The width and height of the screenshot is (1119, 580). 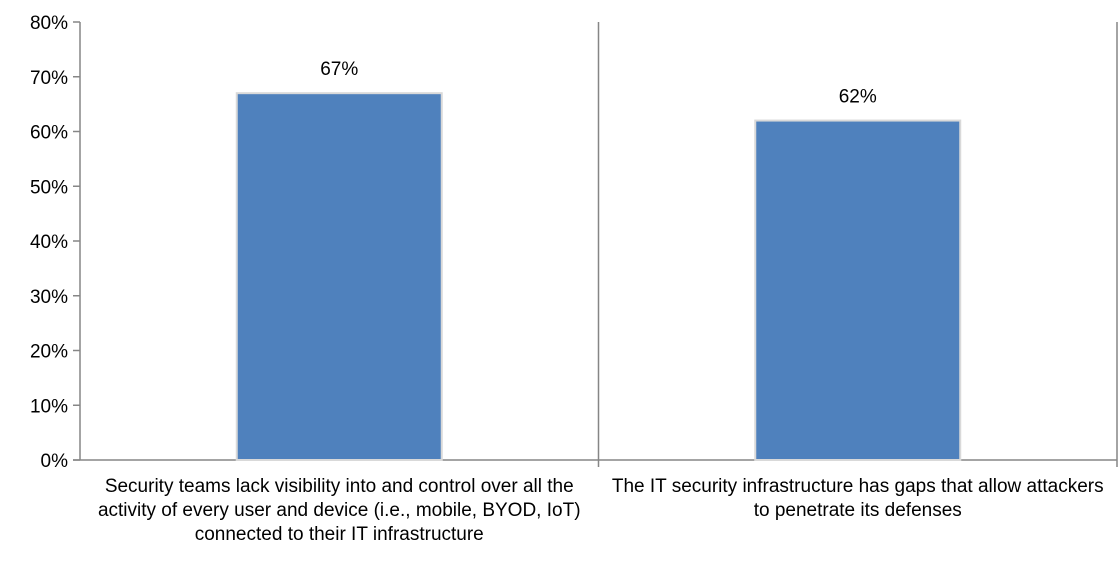 What do you see at coordinates (55, 461) in the screenshot?
I see `y-tick-label: 0%` at bounding box center [55, 461].